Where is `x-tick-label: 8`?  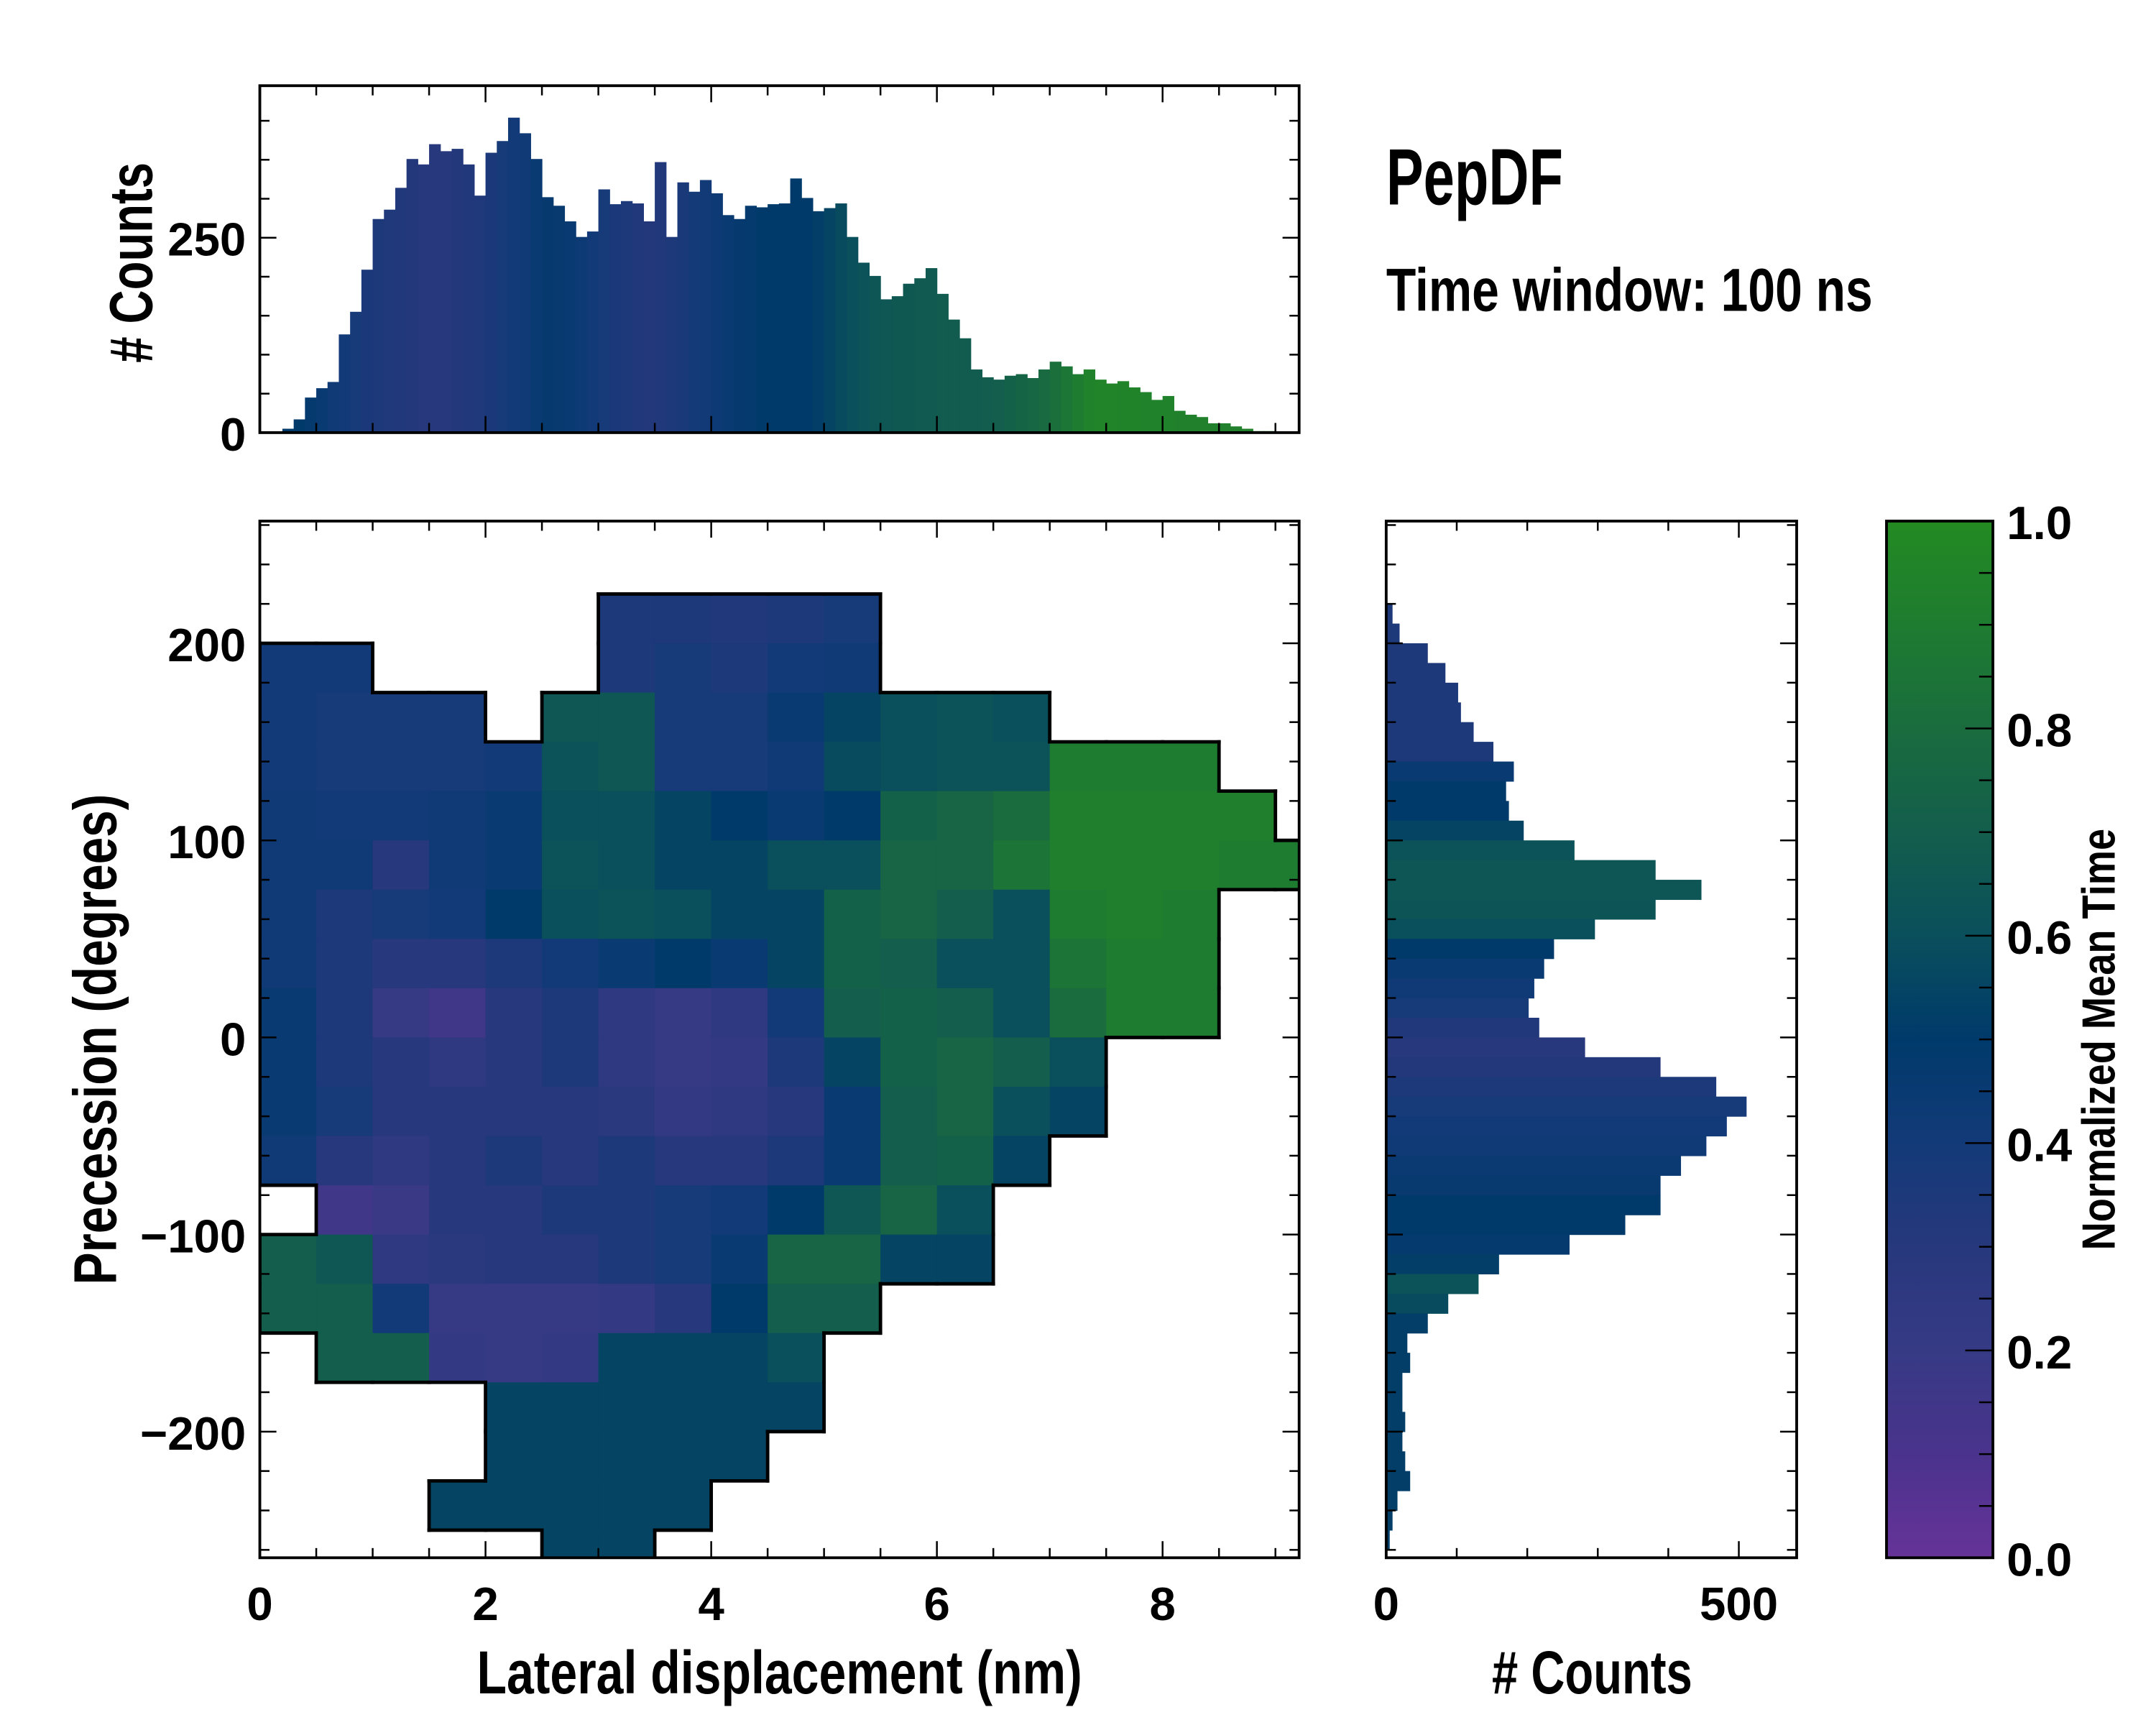 x-tick-label: 8 is located at coordinates (1163, 1604).